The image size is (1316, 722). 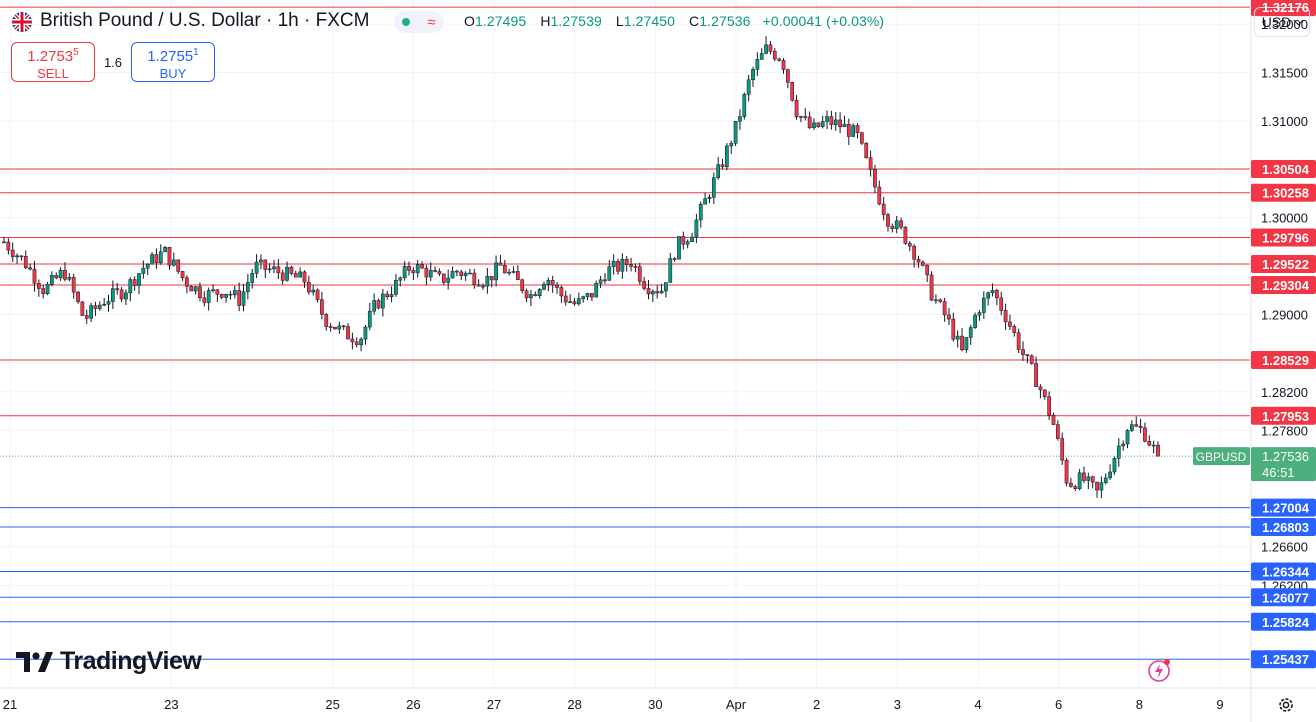 I want to click on resistance-level-tag, so click(x=1283, y=360).